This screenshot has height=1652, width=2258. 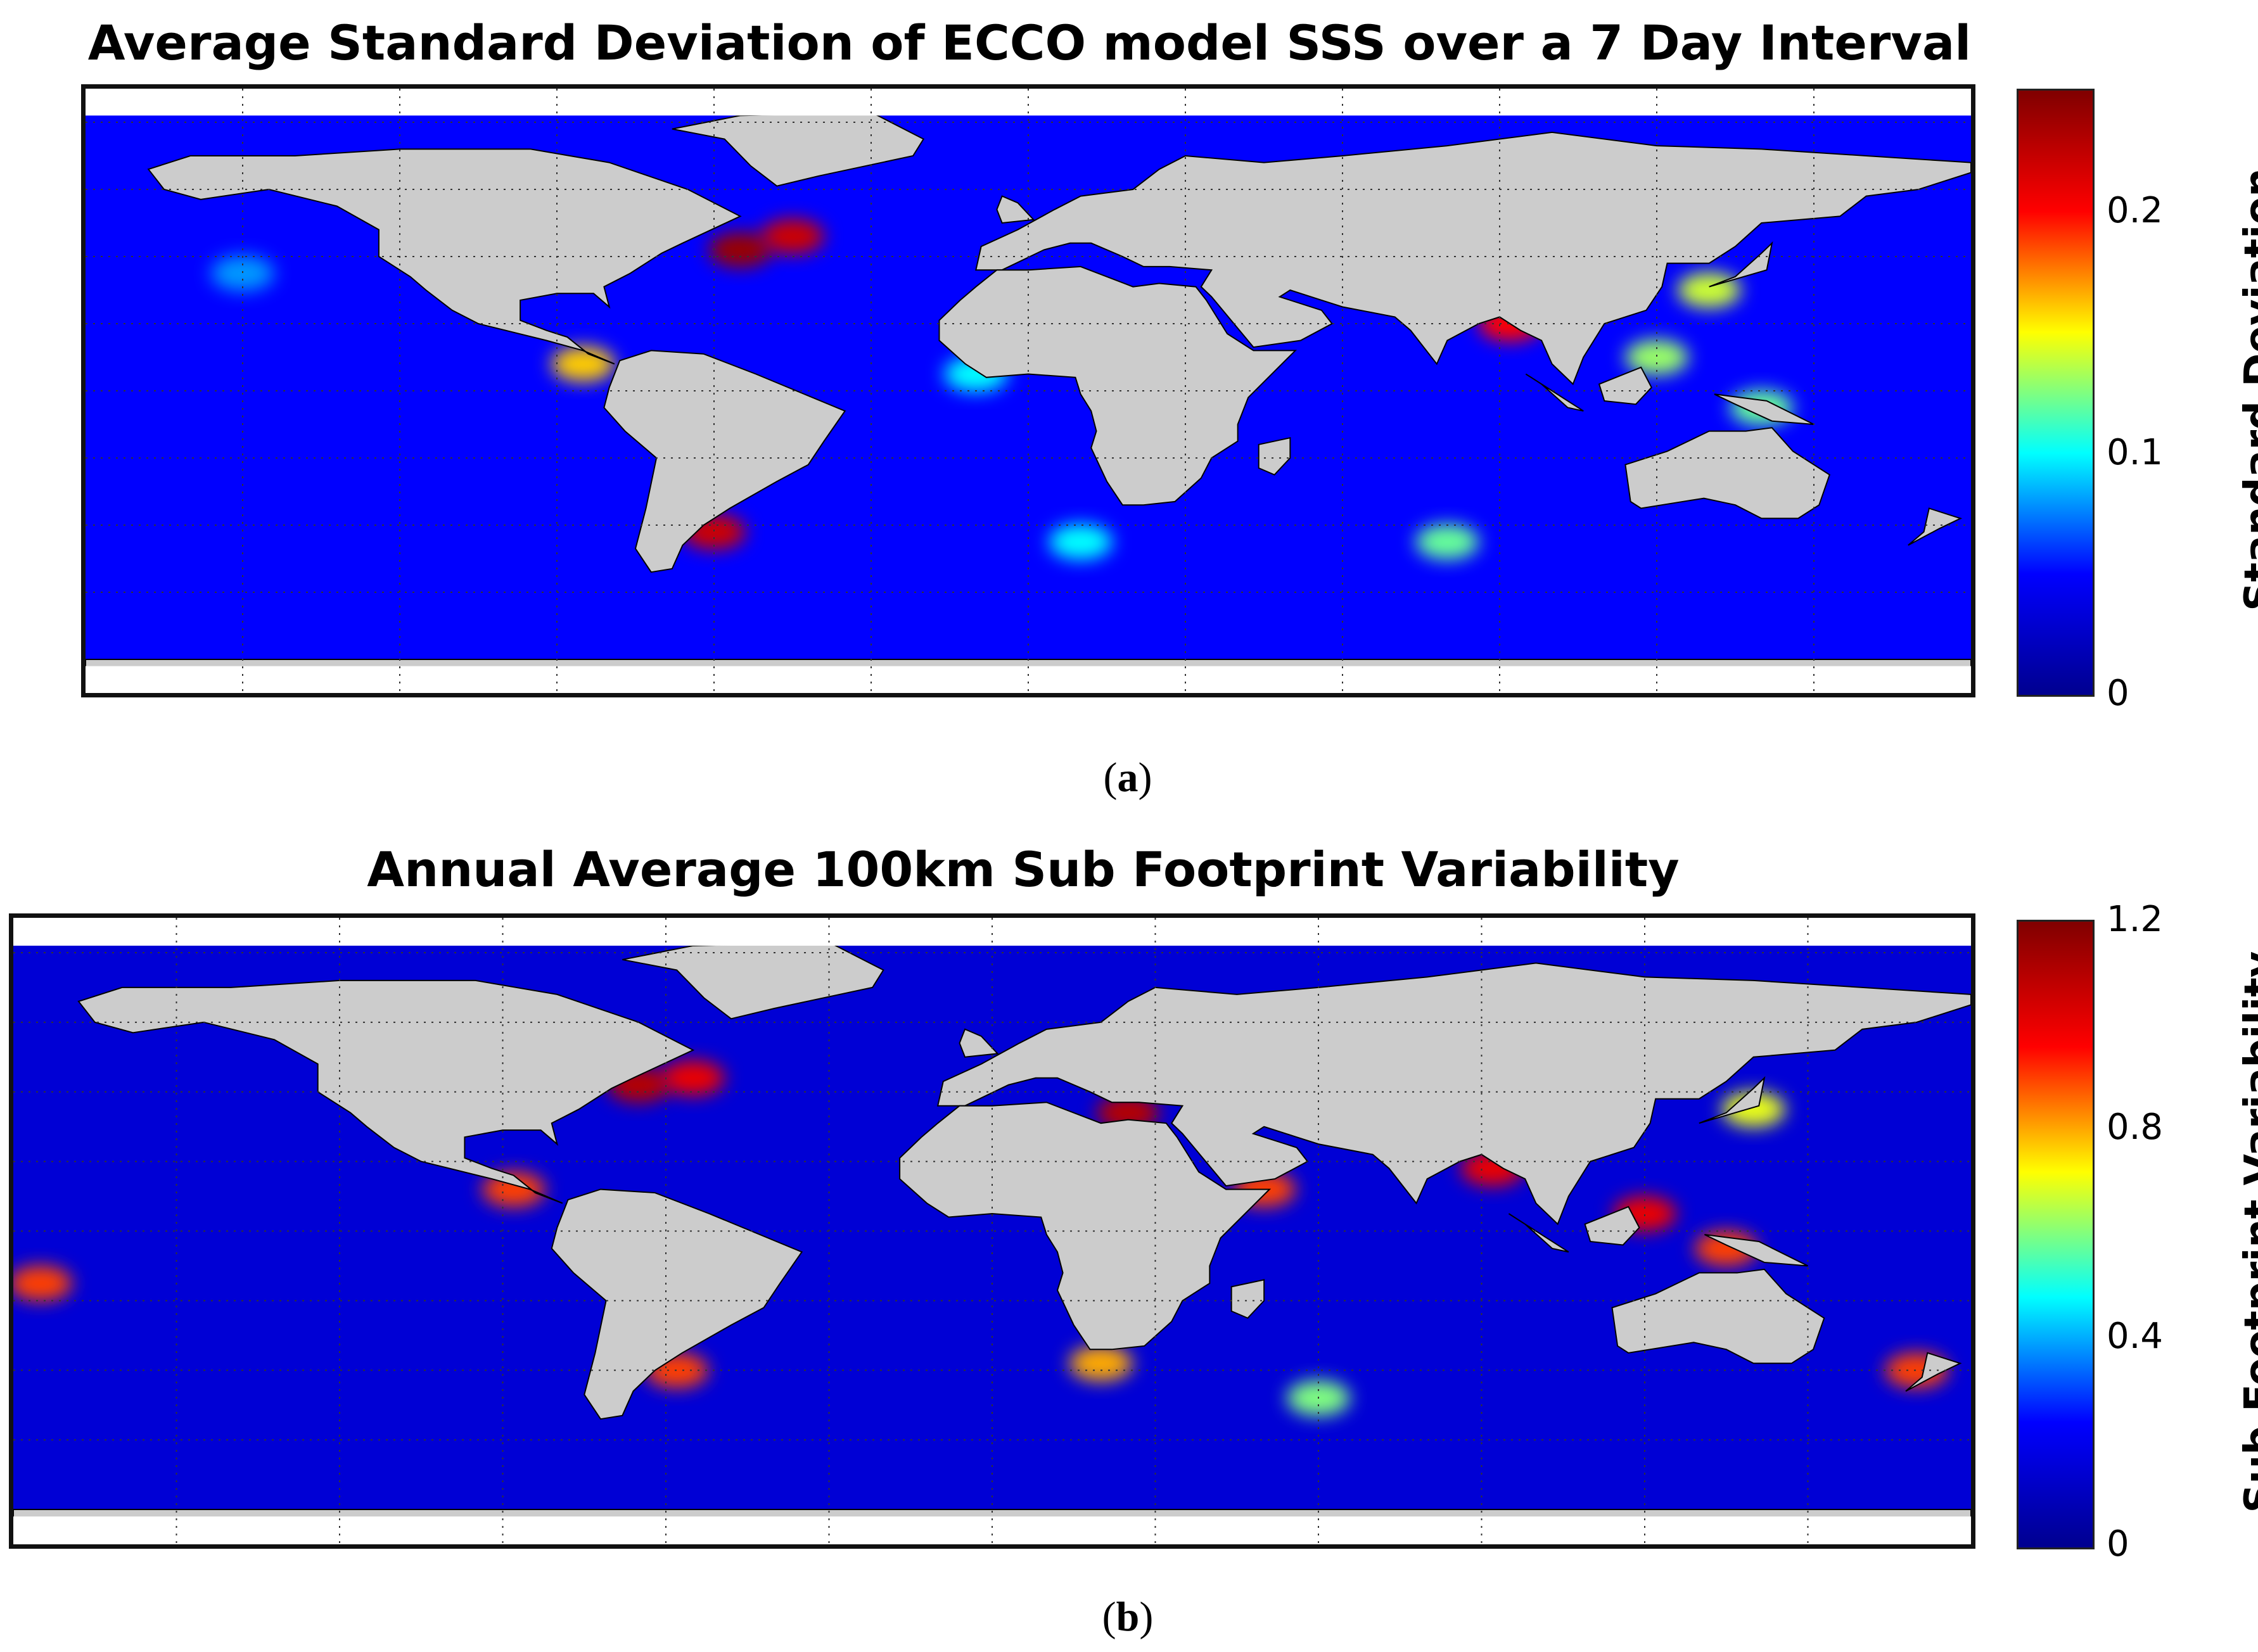 I want to click on panel-b-colorbar-gradient, so click(x=2056, y=1234).